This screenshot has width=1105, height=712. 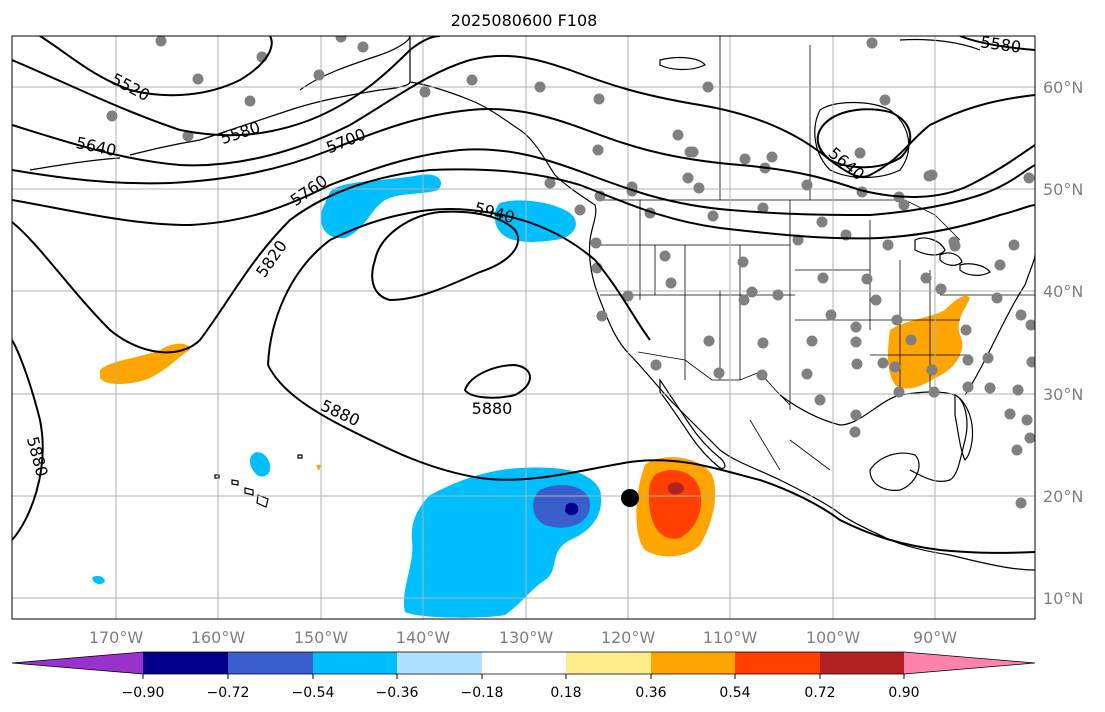 What do you see at coordinates (561, 506) in the screenshot?
I see `negative-anomaly-tropical-inner` at bounding box center [561, 506].